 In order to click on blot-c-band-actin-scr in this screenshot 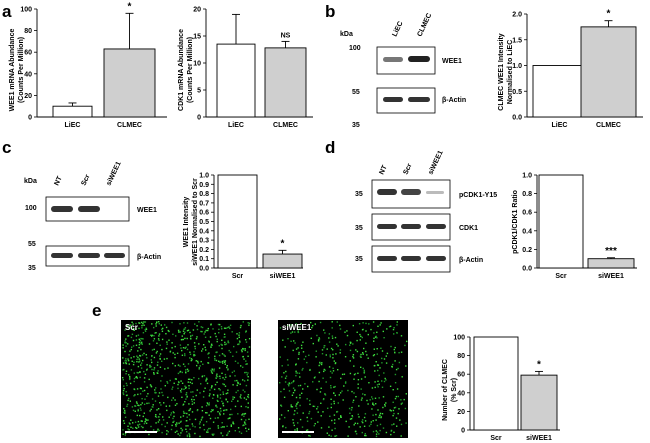, I will do `click(89, 255)`.